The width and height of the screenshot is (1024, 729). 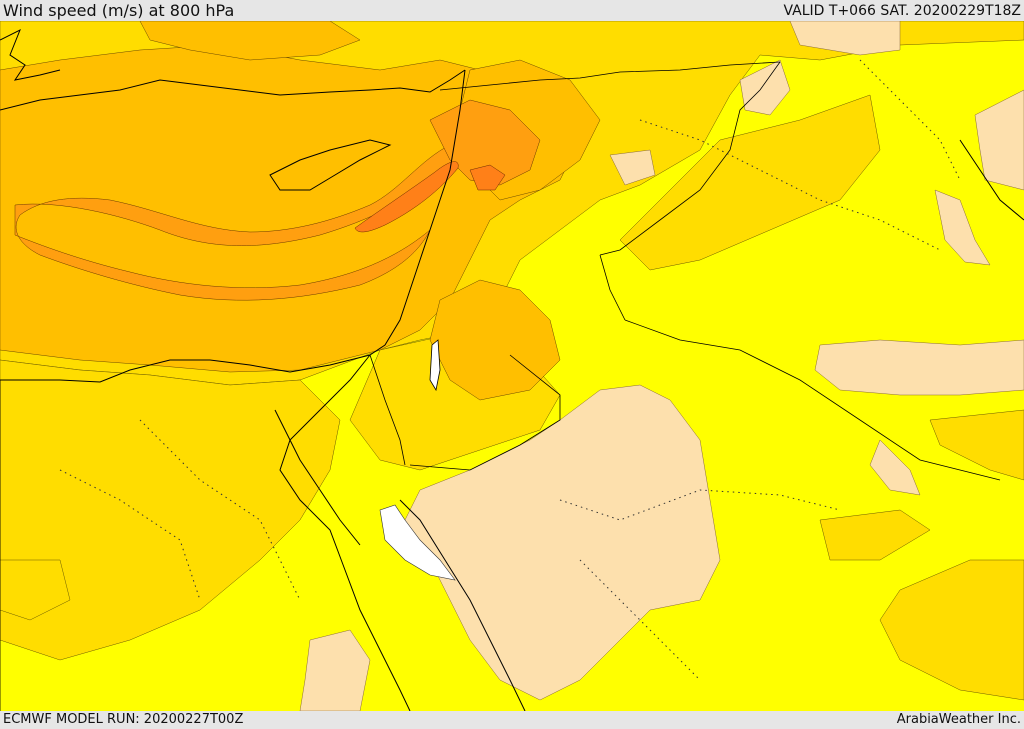 What do you see at coordinates (951, 630) in the screenshot?
I see `moderate-region-far-southeast` at bounding box center [951, 630].